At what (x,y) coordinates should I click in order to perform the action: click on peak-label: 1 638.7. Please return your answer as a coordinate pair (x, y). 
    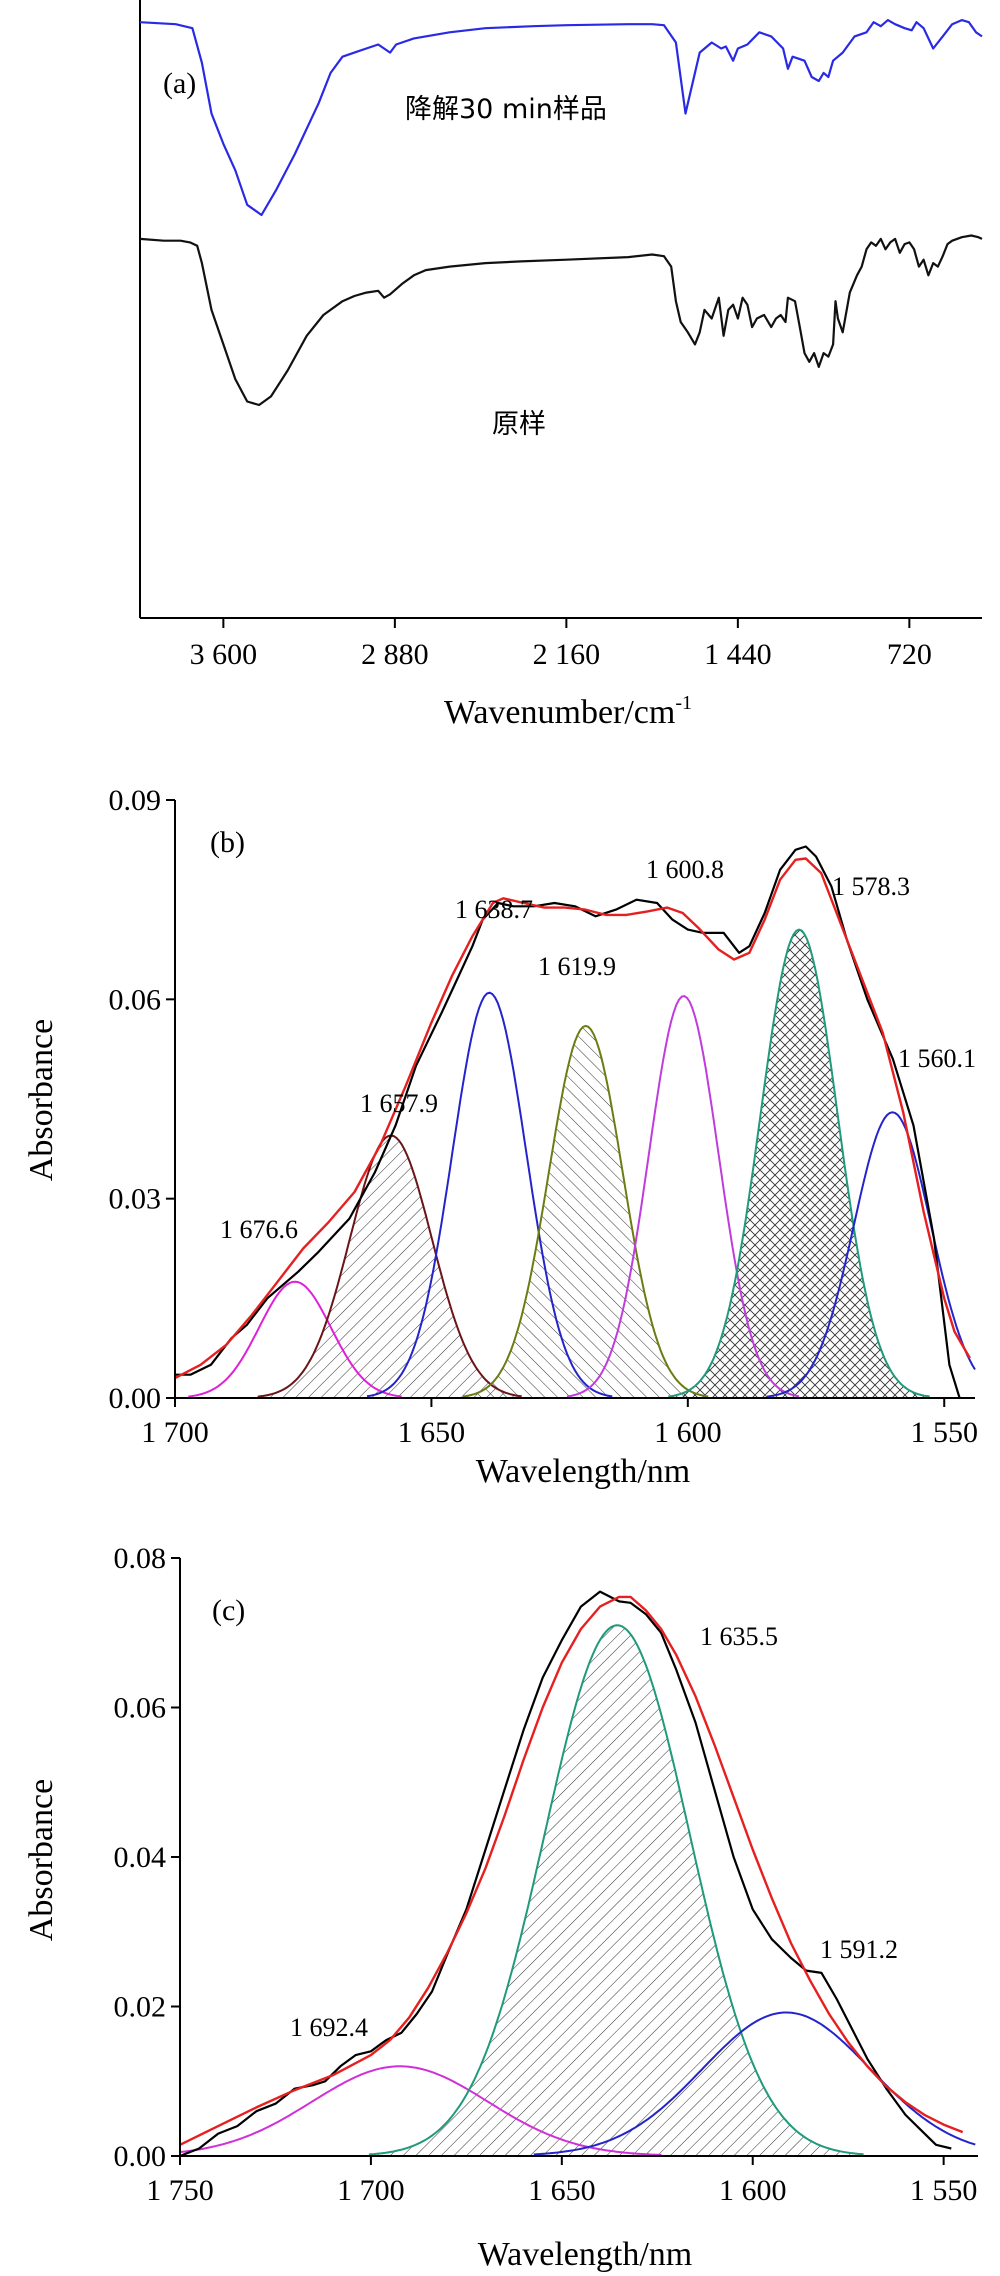
    Looking at the image, I should click on (494, 909).